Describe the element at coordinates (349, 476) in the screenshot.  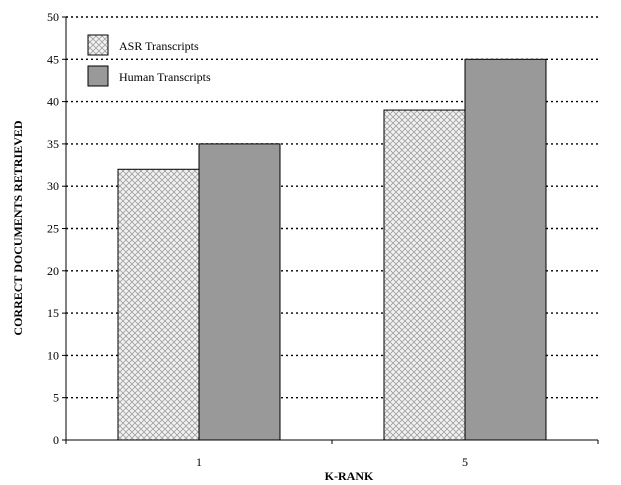
I see `x-axis-title: K-RANK` at that location.